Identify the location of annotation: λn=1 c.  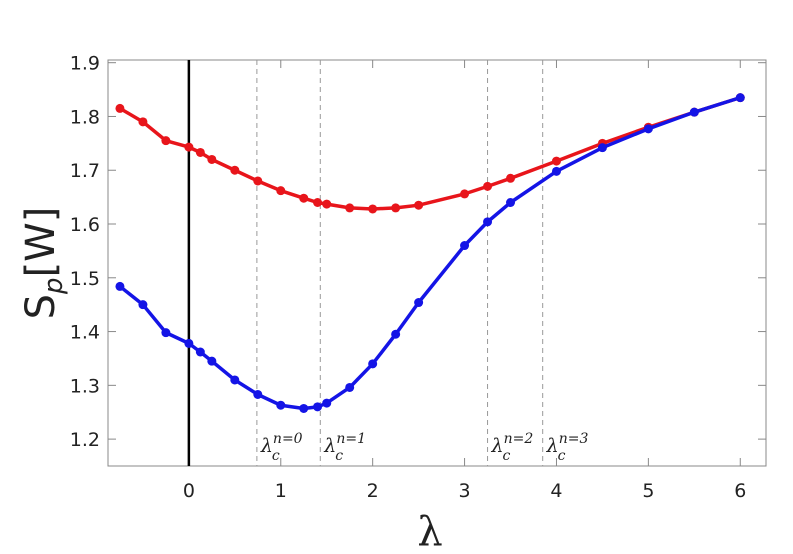
(344, 447).